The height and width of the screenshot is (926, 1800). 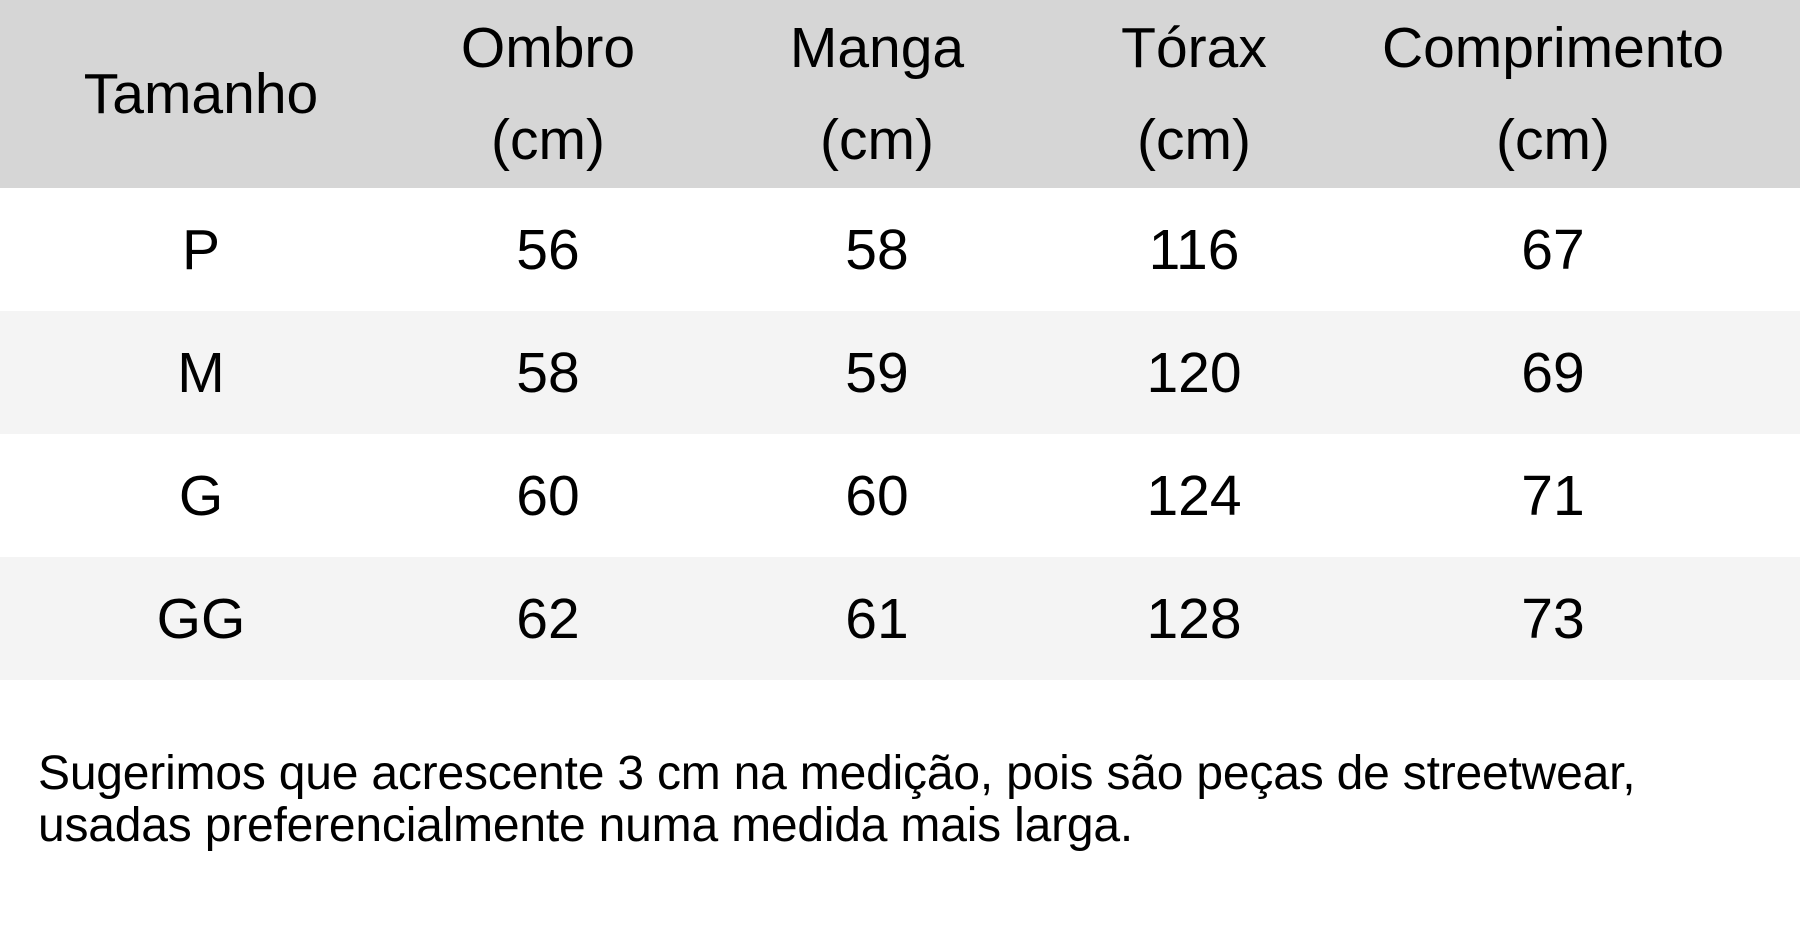 What do you see at coordinates (201, 372) in the screenshot?
I see `size-cell: M` at bounding box center [201, 372].